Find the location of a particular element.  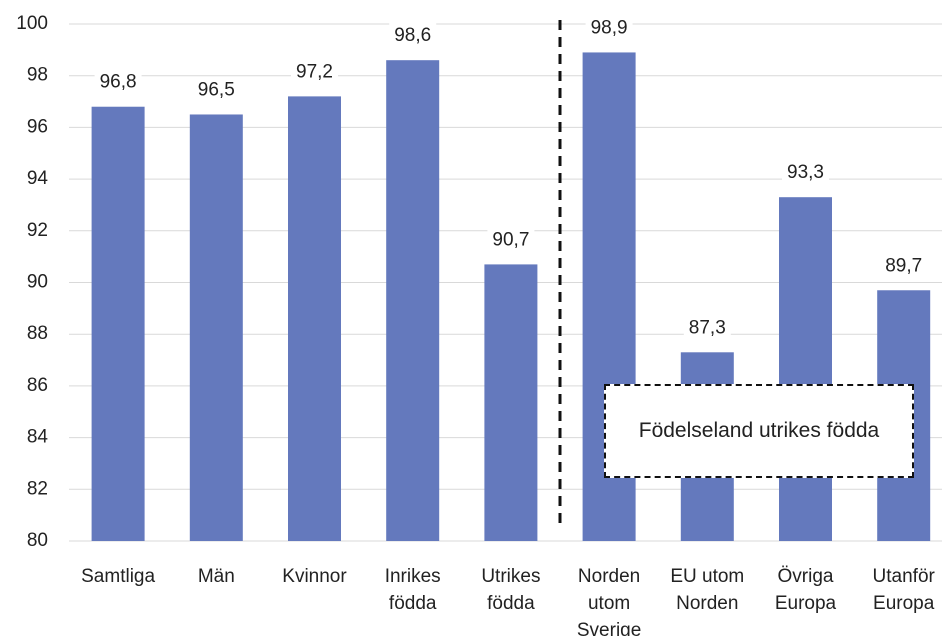

x-tick-label: Män is located at coordinates (216, 576).